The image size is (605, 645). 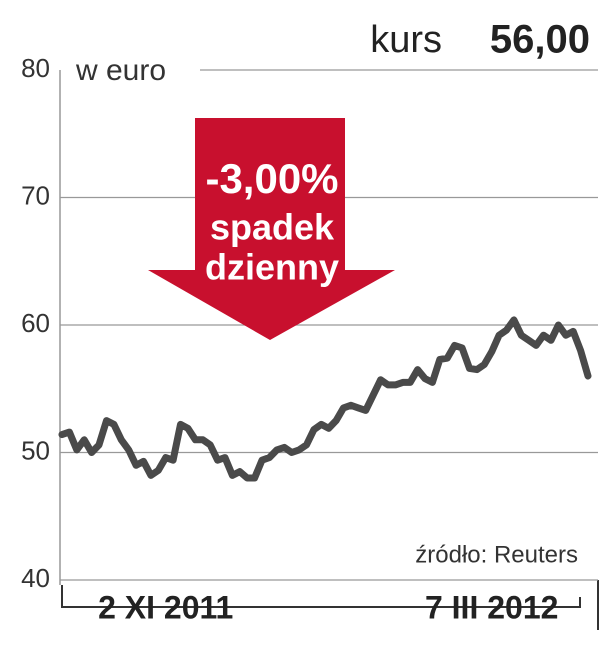 What do you see at coordinates (272, 267) in the screenshot?
I see `annotation-line2: dzienny` at bounding box center [272, 267].